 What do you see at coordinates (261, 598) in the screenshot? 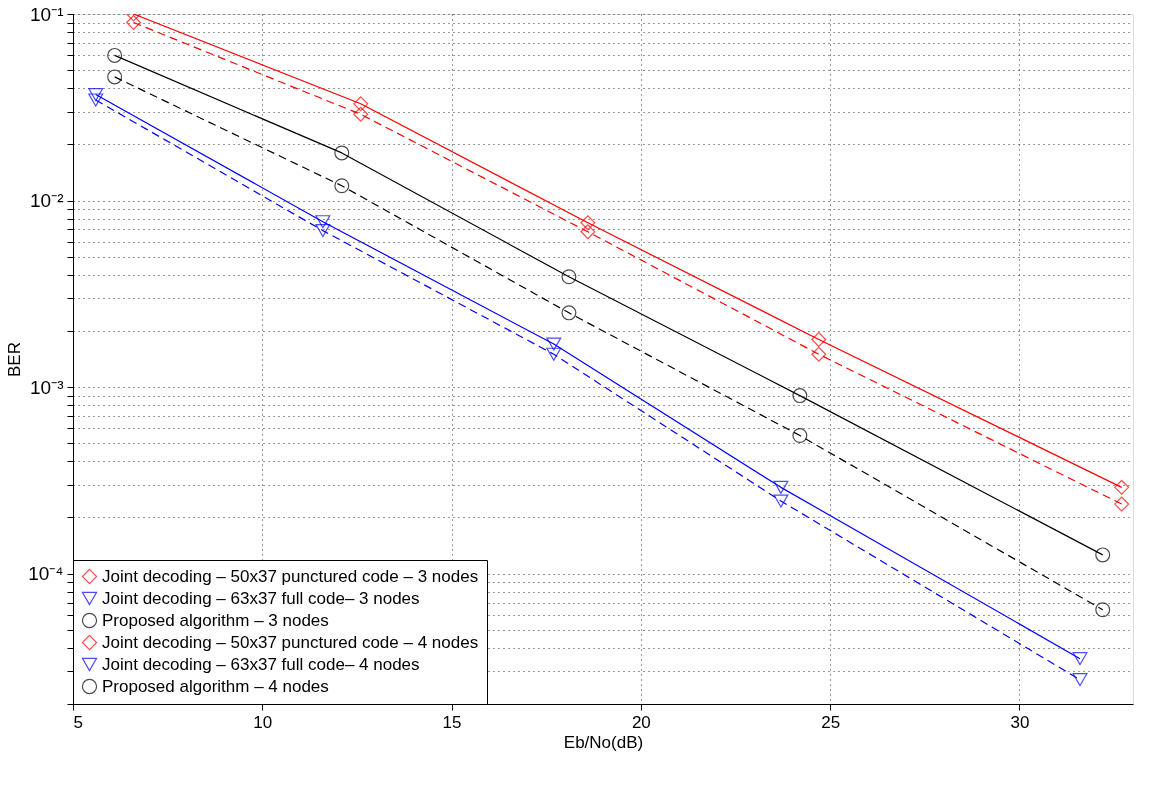
I see `legend-label: Joint decoding – 63x37 full code– 3 nodes` at bounding box center [261, 598].